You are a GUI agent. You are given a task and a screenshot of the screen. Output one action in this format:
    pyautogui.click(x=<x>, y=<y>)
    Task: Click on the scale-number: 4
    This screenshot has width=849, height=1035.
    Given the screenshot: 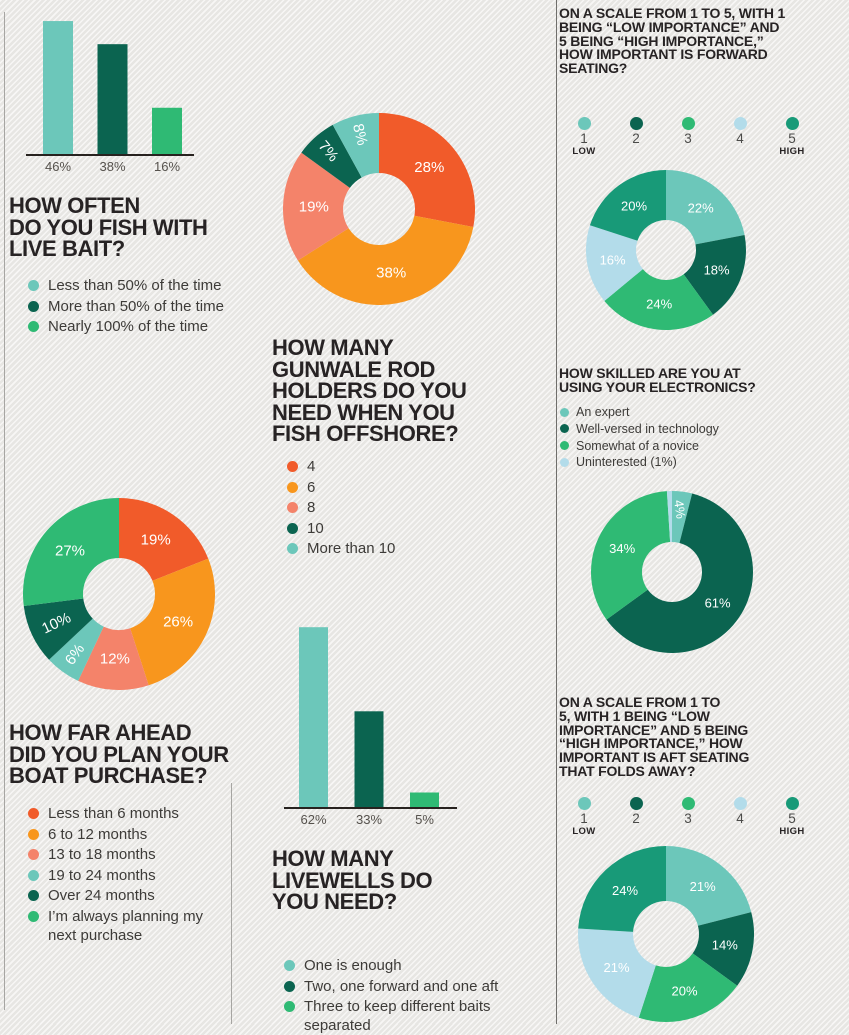 What is the action you would take?
    pyautogui.click(x=740, y=138)
    